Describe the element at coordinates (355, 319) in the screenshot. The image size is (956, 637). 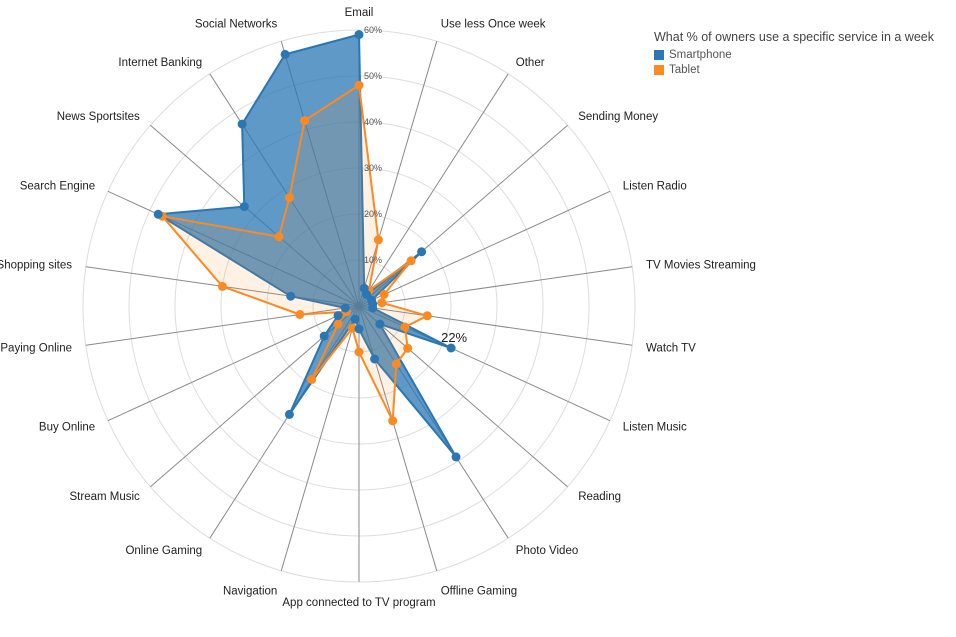
I see `point-smartphone-navigation` at that location.